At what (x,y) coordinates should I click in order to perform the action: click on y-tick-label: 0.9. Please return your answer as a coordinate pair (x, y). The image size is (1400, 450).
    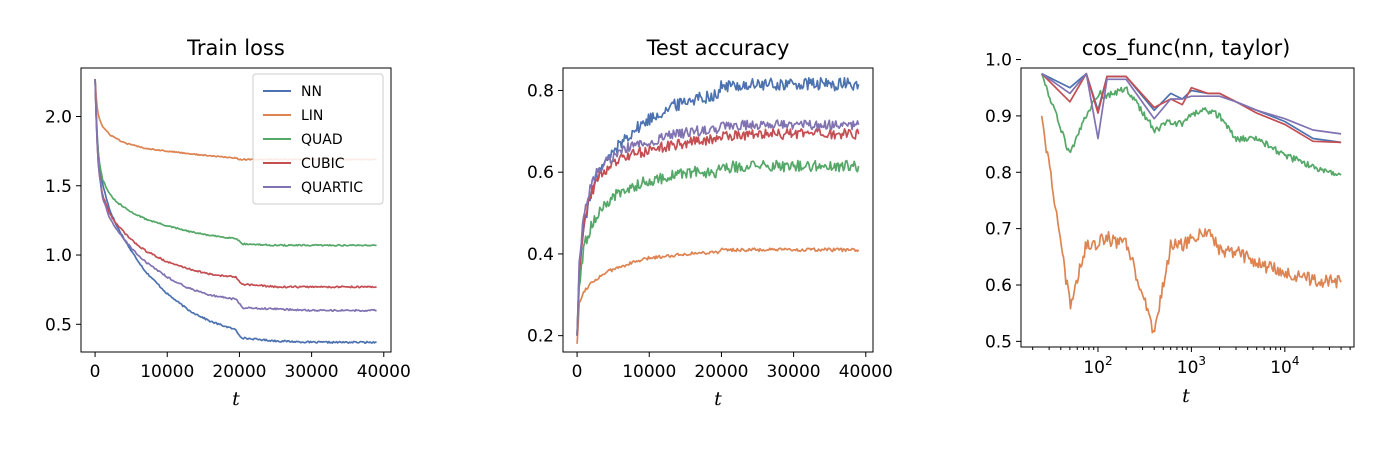
    Looking at the image, I should click on (998, 117).